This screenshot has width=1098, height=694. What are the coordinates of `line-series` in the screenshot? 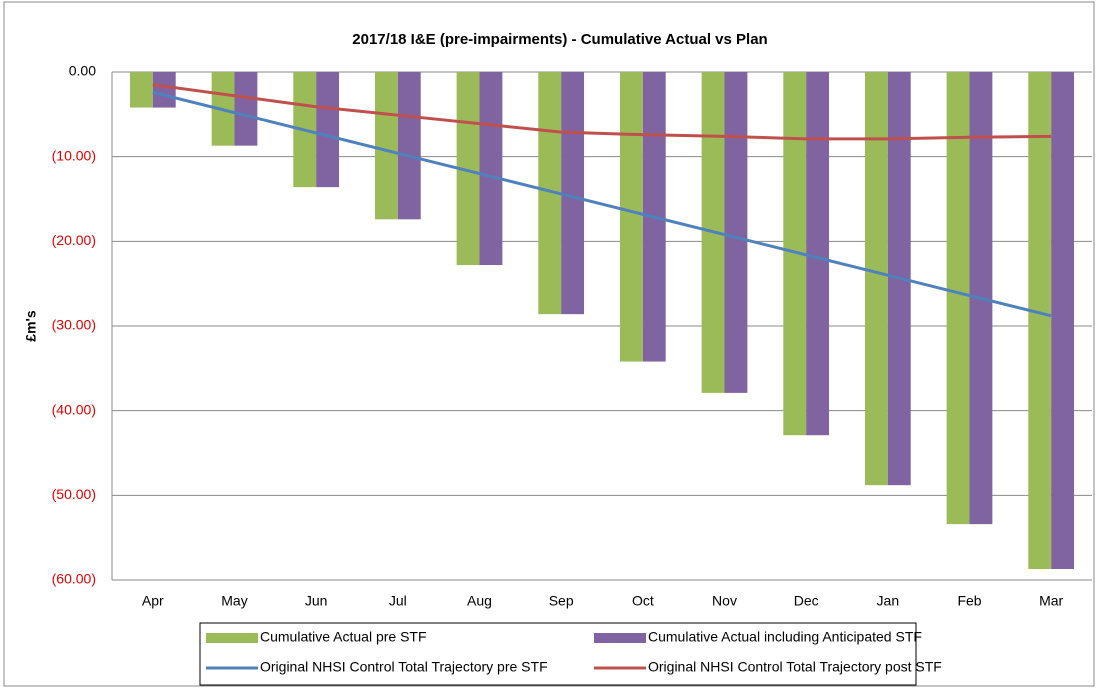 It's located at (602, 112).